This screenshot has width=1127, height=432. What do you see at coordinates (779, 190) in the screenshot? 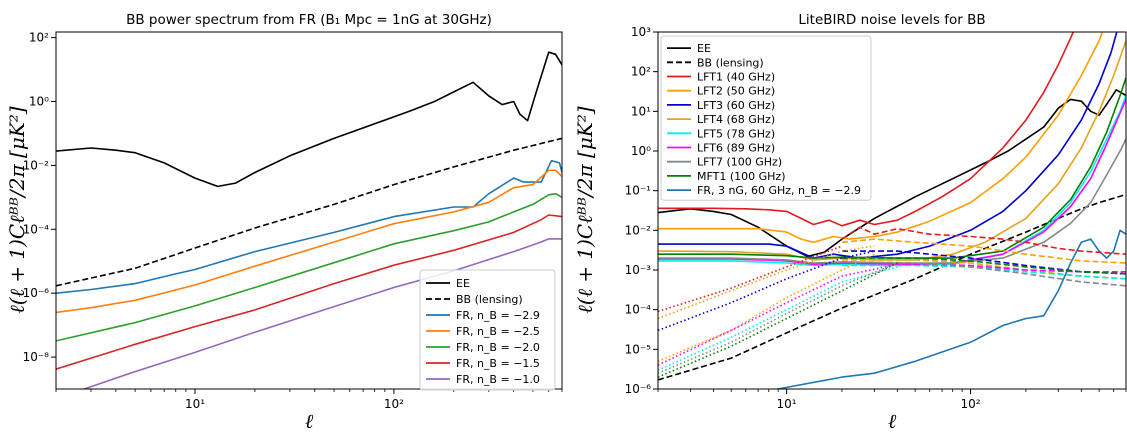
I see `legend-label: FR, 3 nG, 60 GHz, n_B = −2.9` at bounding box center [779, 190].